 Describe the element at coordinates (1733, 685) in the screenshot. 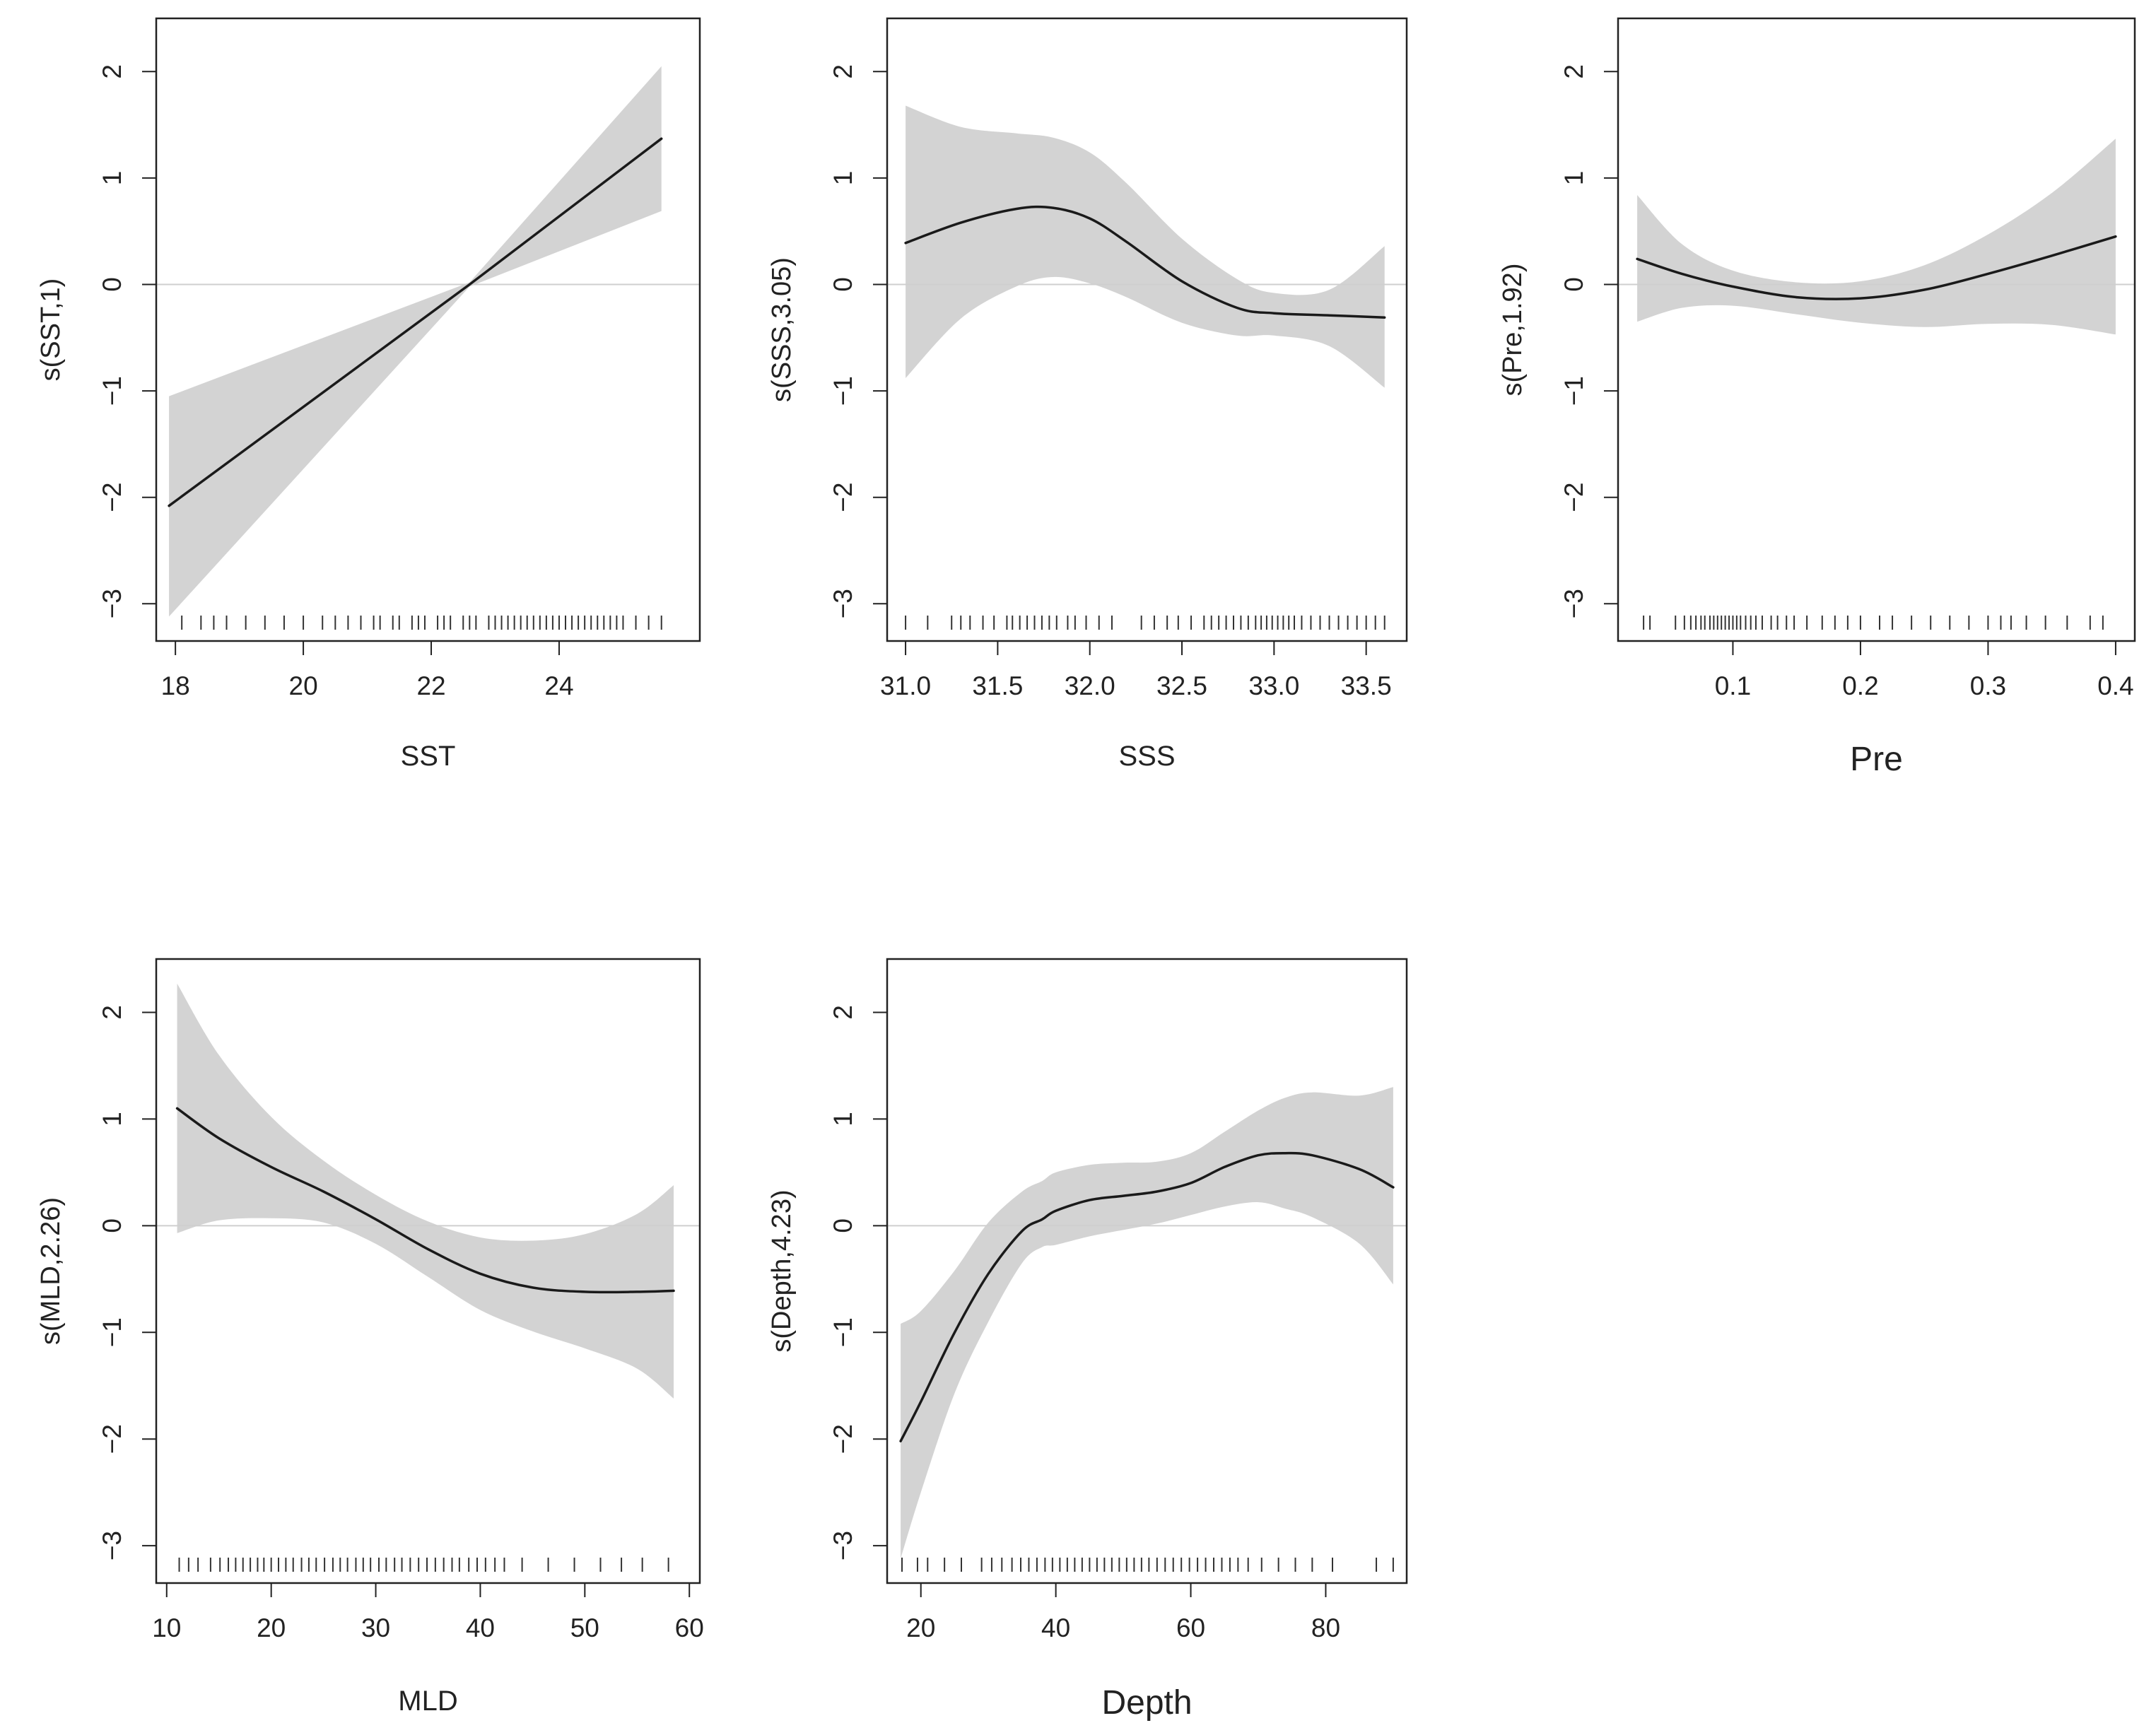

I see `x-tick-label: 0.1` at that location.